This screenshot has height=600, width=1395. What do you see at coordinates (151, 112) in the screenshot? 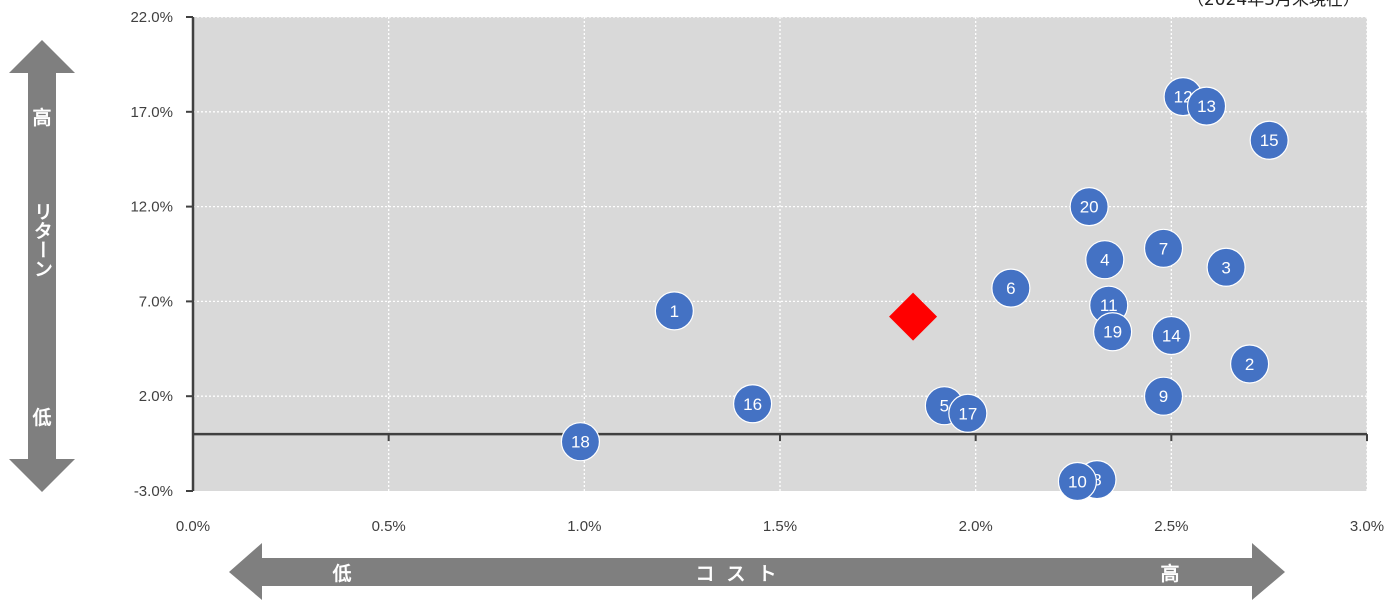
I see `y-tick-label: 17.0%` at bounding box center [151, 112].